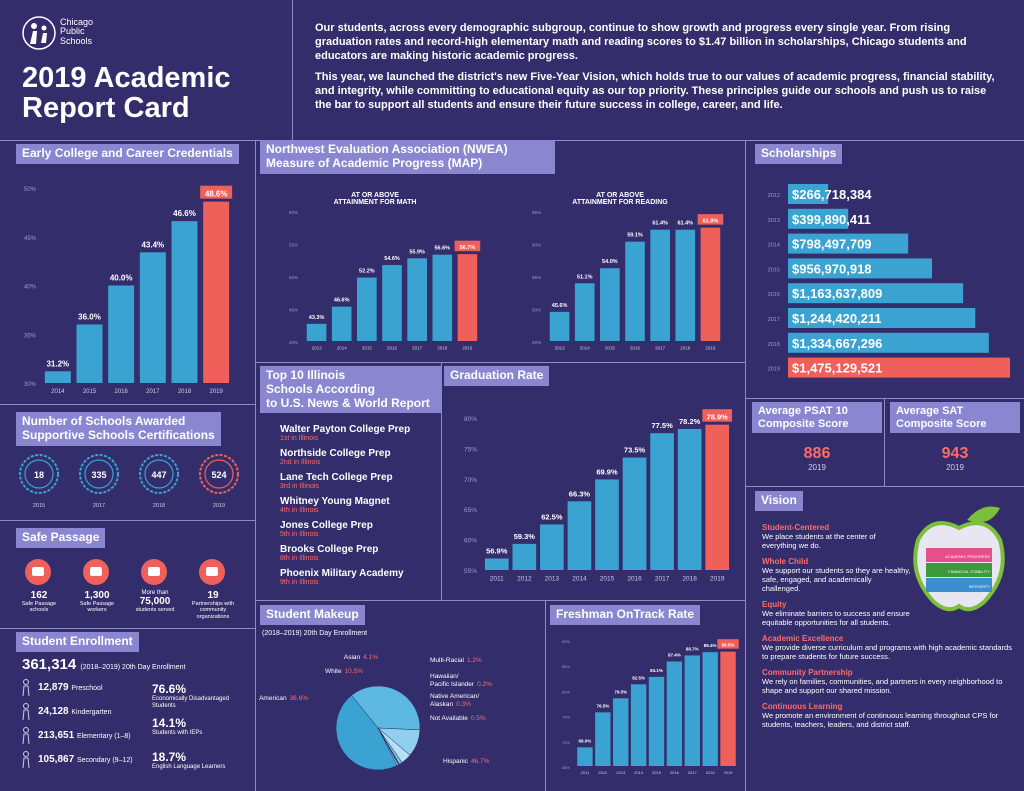 The height and width of the screenshot is (791, 1024). Describe the element at coordinates (470, 480) in the screenshot. I see `y-tick-label: 70%` at that location.